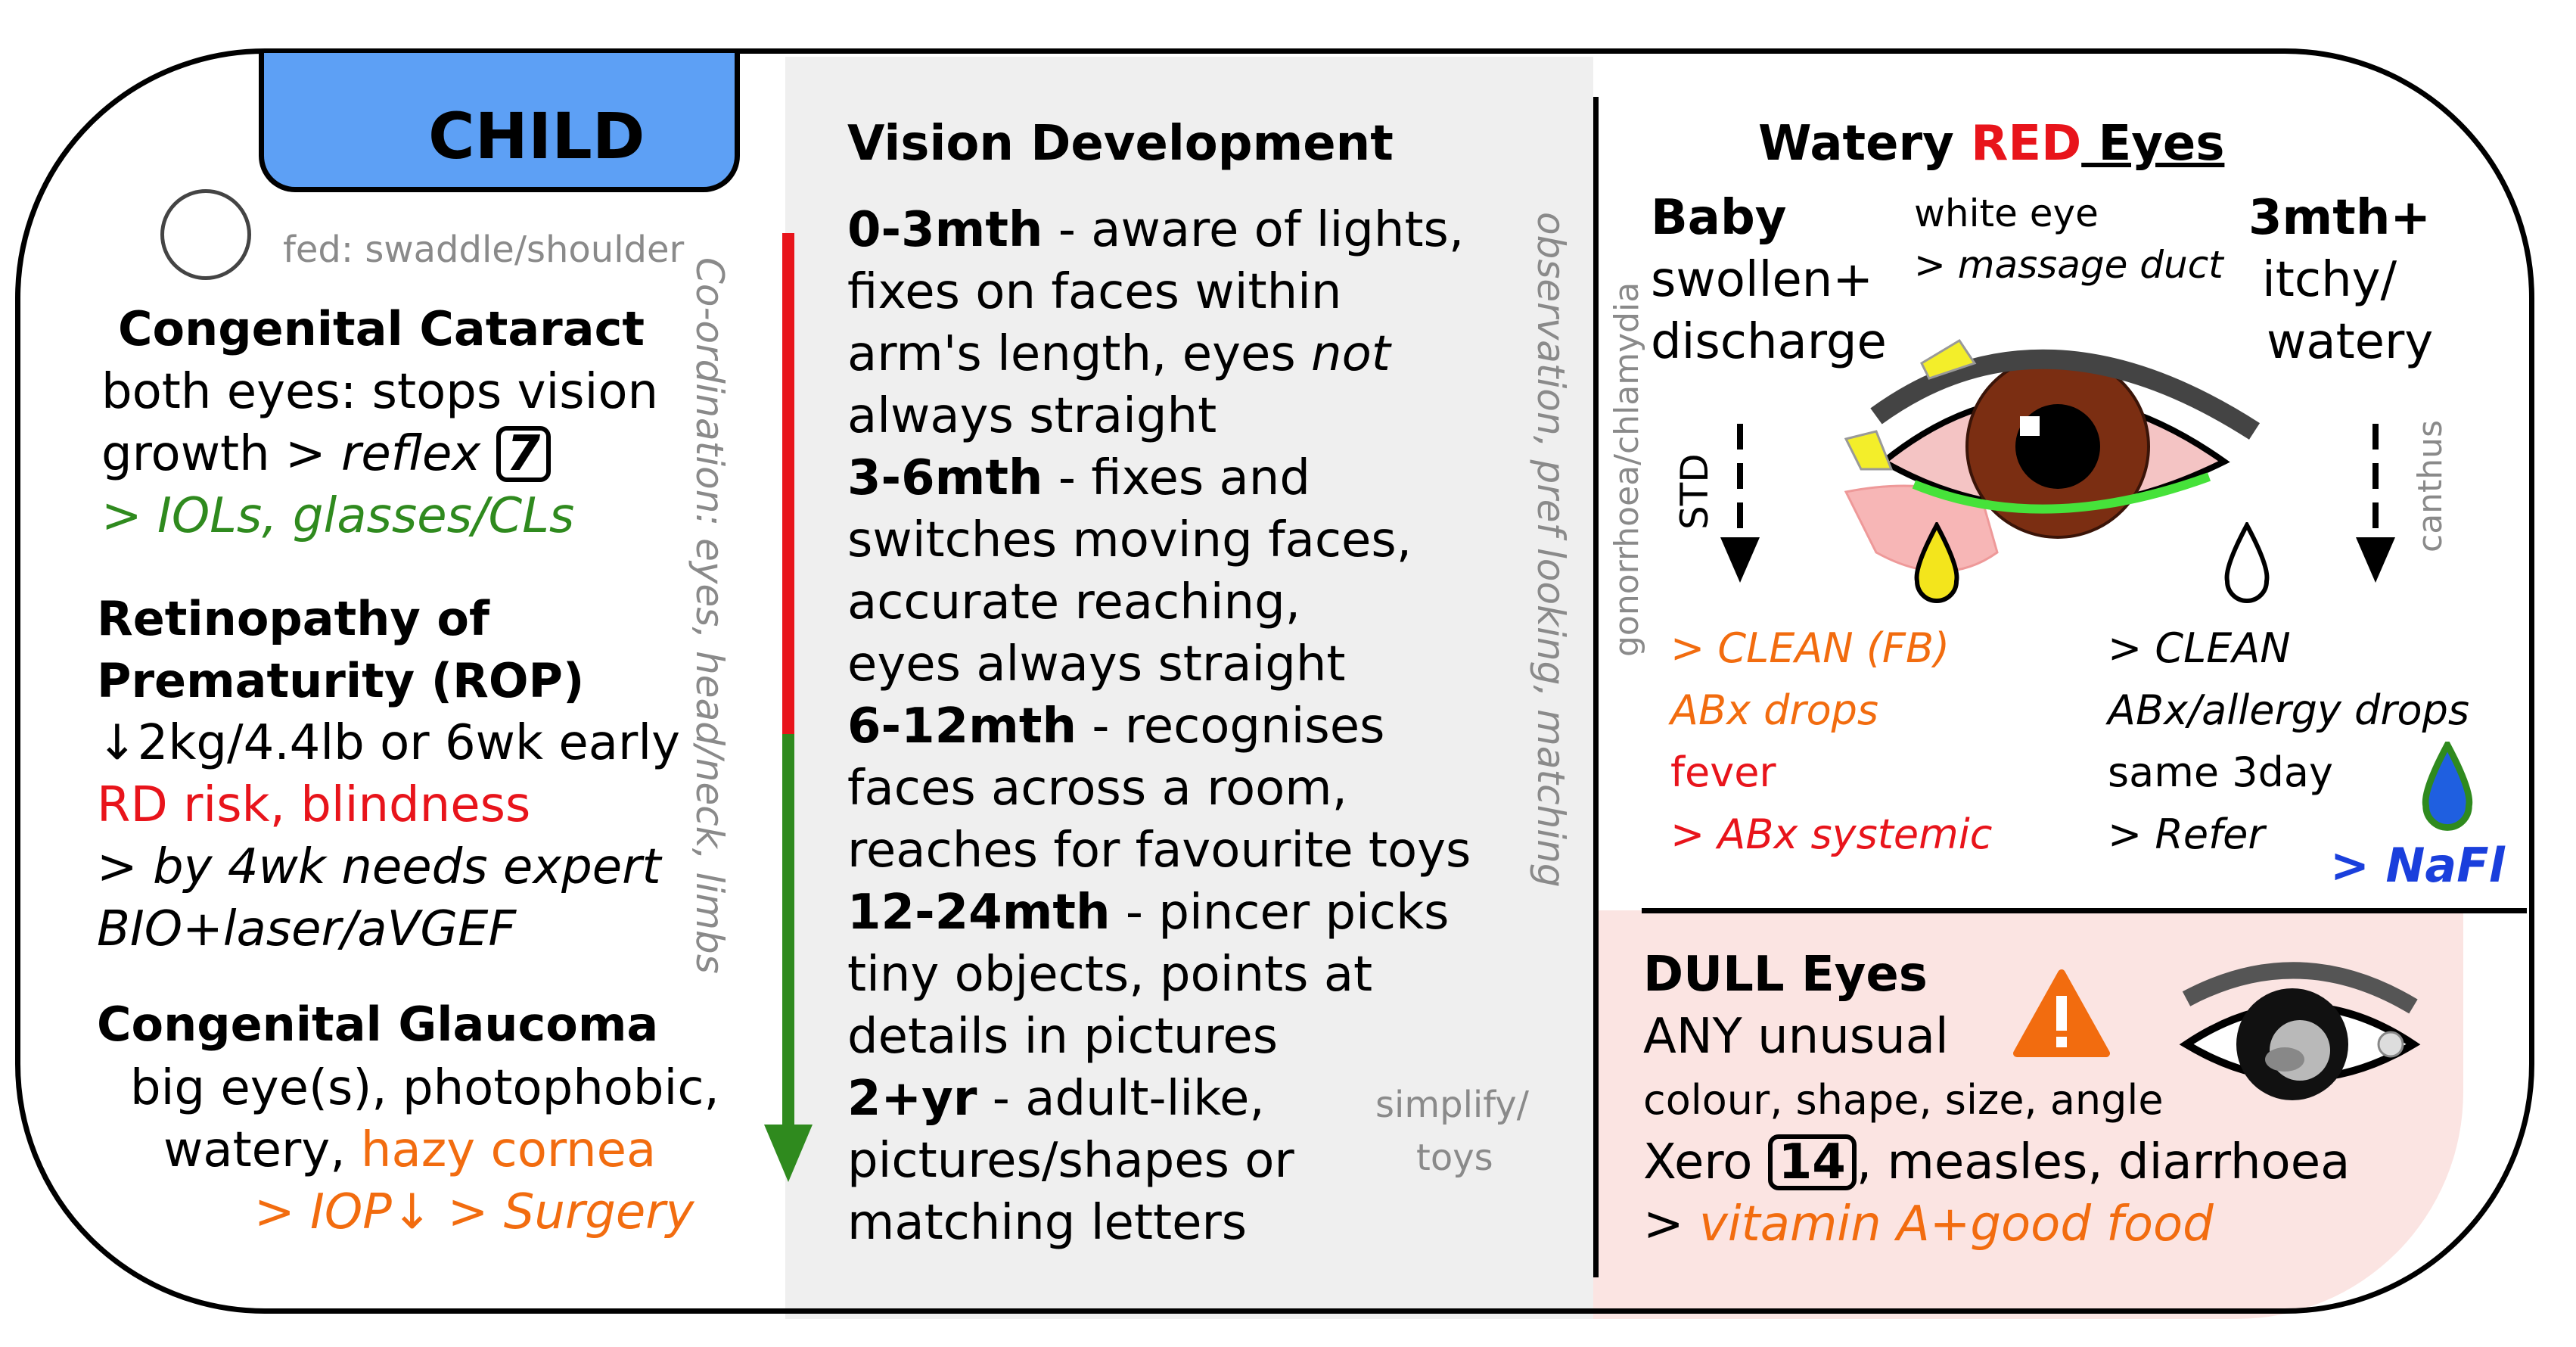 The image size is (2576, 1347). I want to click on stage-age: 12-24mth, so click(979, 913).